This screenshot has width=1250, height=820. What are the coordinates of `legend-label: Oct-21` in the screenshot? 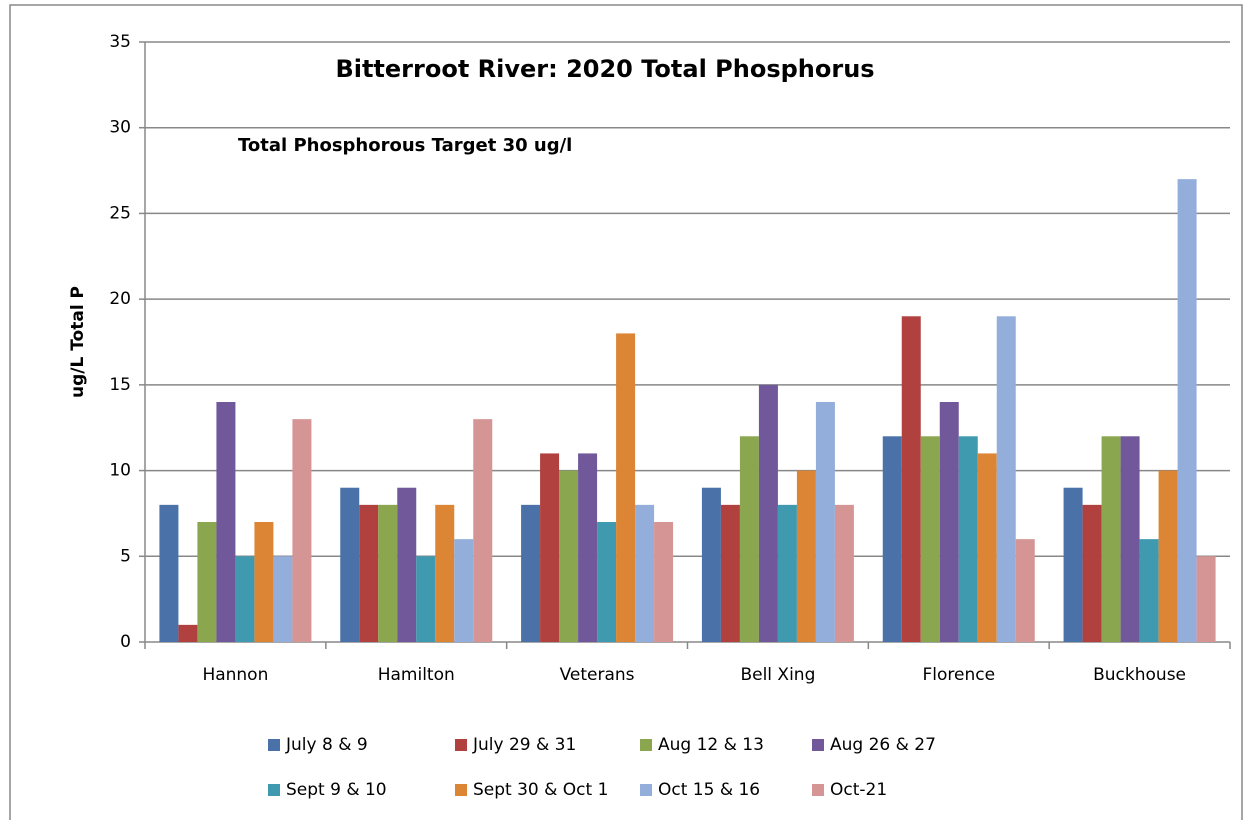 It's located at (858, 790).